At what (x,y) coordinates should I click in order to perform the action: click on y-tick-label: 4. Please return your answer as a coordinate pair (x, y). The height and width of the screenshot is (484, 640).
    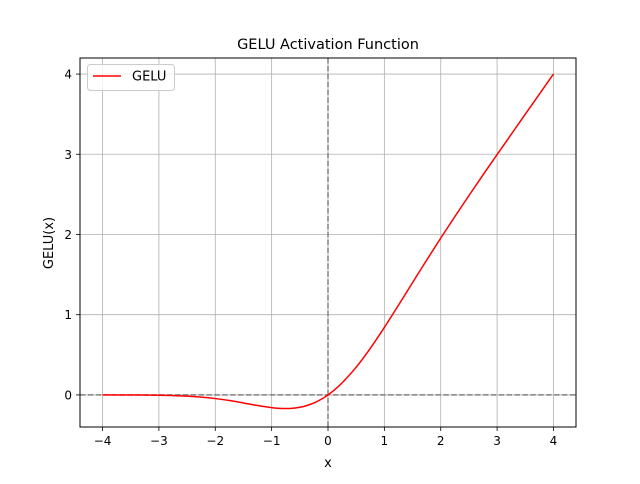
    Looking at the image, I should click on (68, 75).